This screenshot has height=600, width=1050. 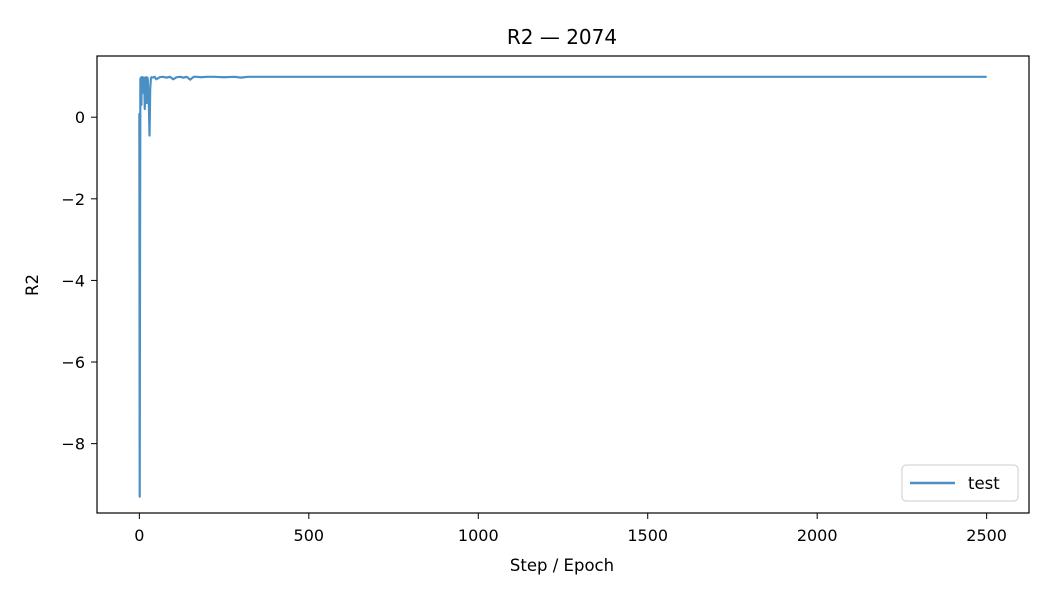 I want to click on y-axis-label: R2, so click(x=32, y=285).